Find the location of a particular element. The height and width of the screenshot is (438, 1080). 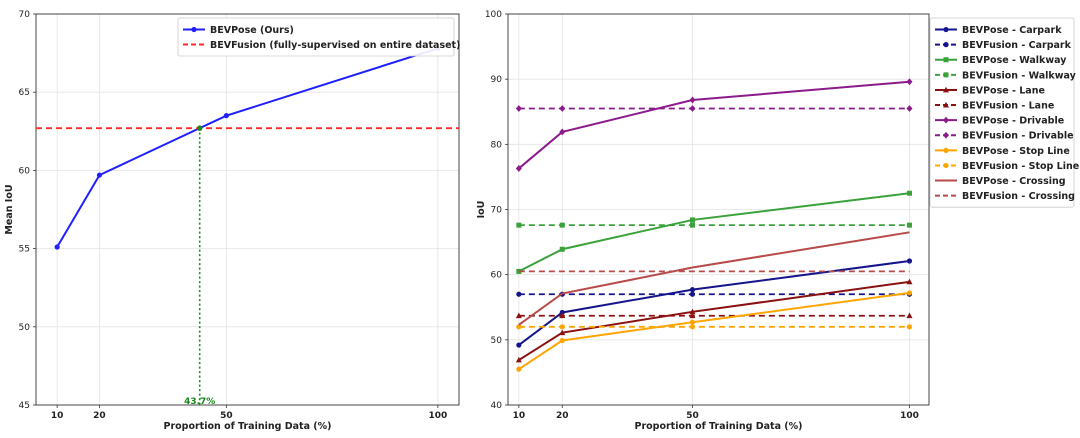

legend-label: BEVFusion - Stop Line is located at coordinates (1020, 166).